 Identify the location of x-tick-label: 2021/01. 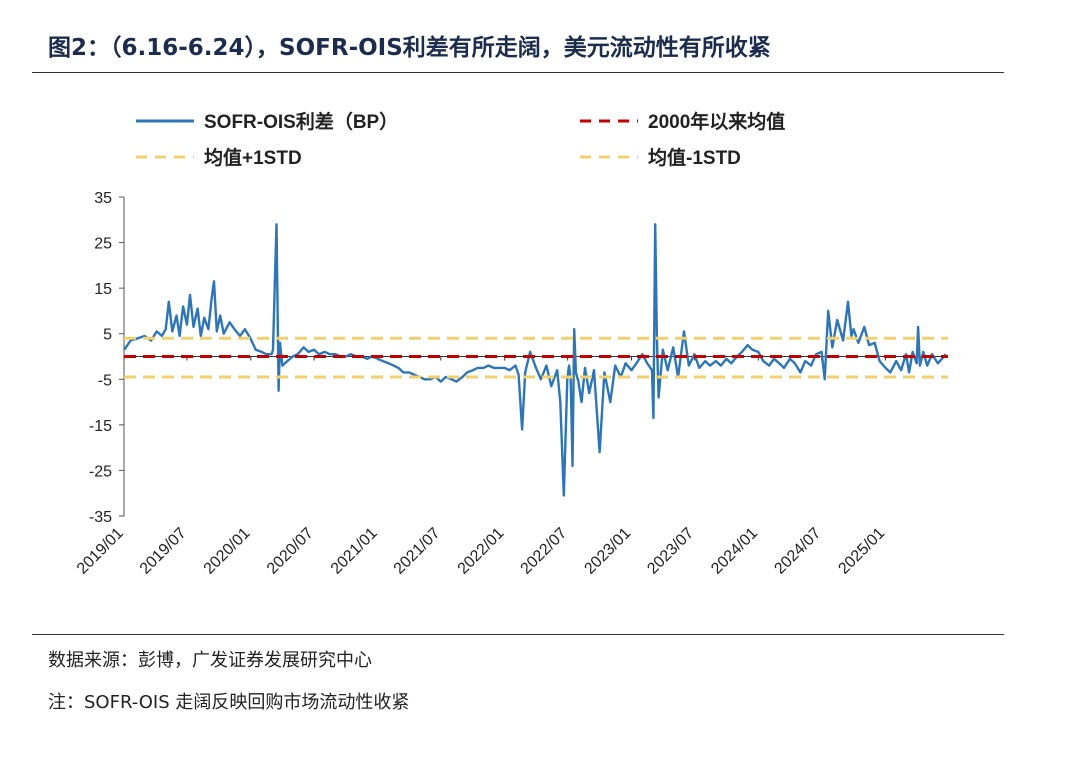
(354, 551).